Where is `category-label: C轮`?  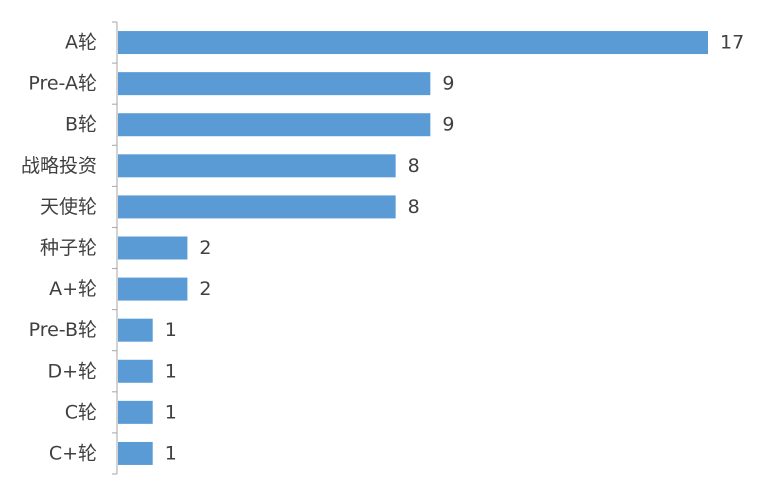
category-label: C轮 is located at coordinates (81, 412).